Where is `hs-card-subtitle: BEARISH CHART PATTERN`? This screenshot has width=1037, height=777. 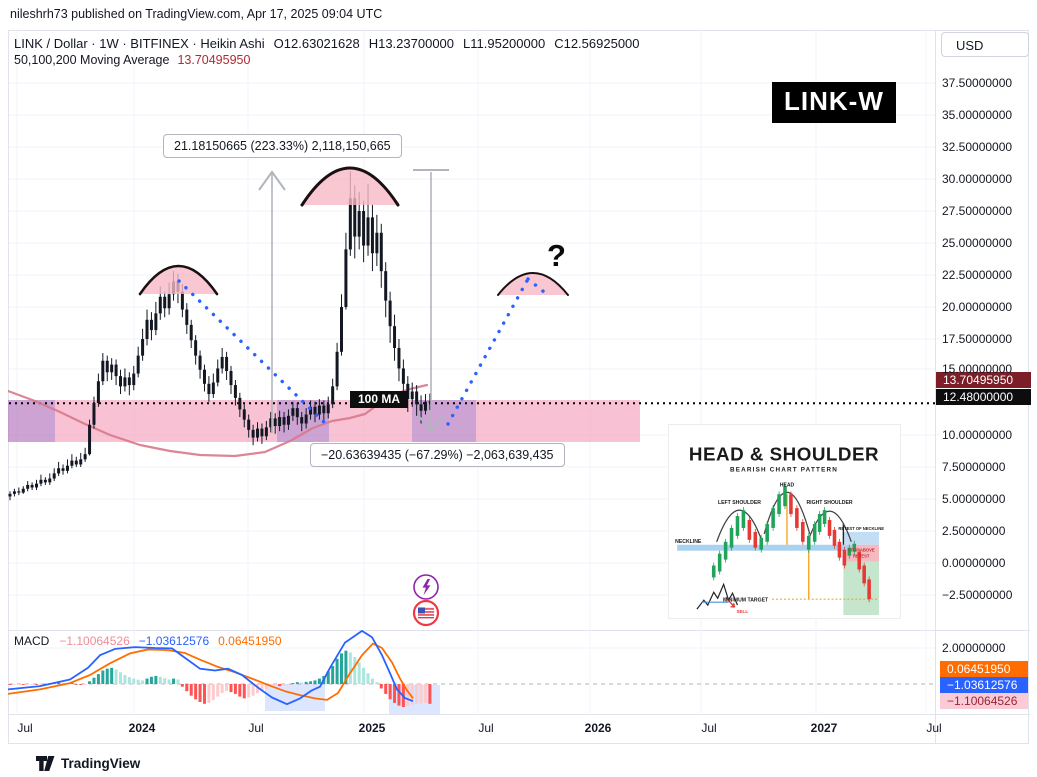
hs-card-subtitle: BEARISH CHART PATTERN is located at coordinates (784, 470).